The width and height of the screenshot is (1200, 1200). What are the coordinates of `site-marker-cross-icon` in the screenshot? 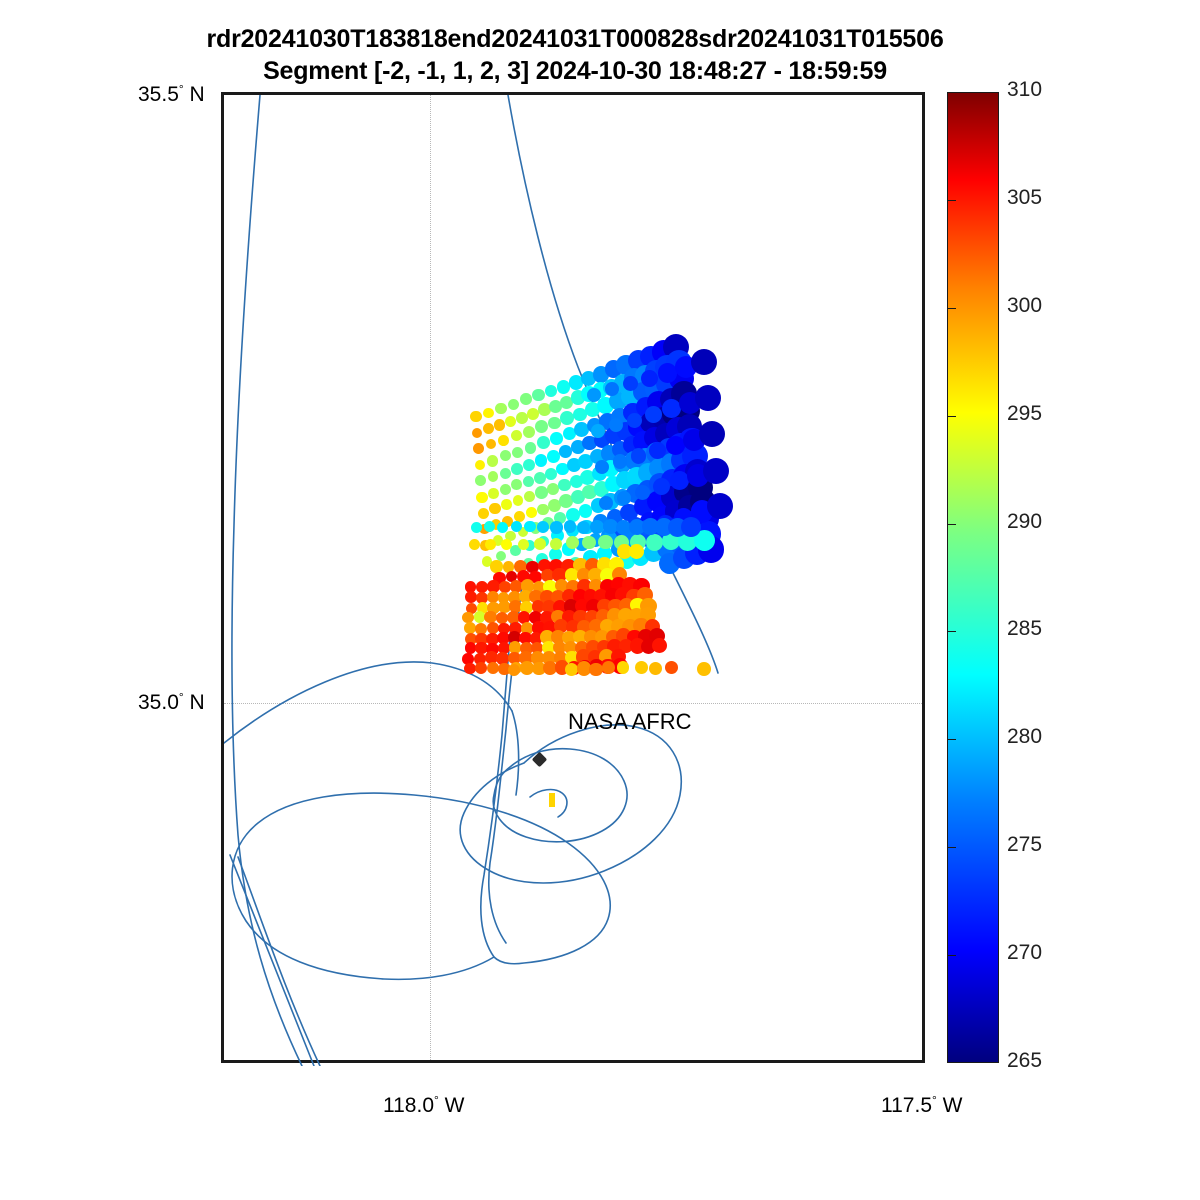 It's located at (552, 800).